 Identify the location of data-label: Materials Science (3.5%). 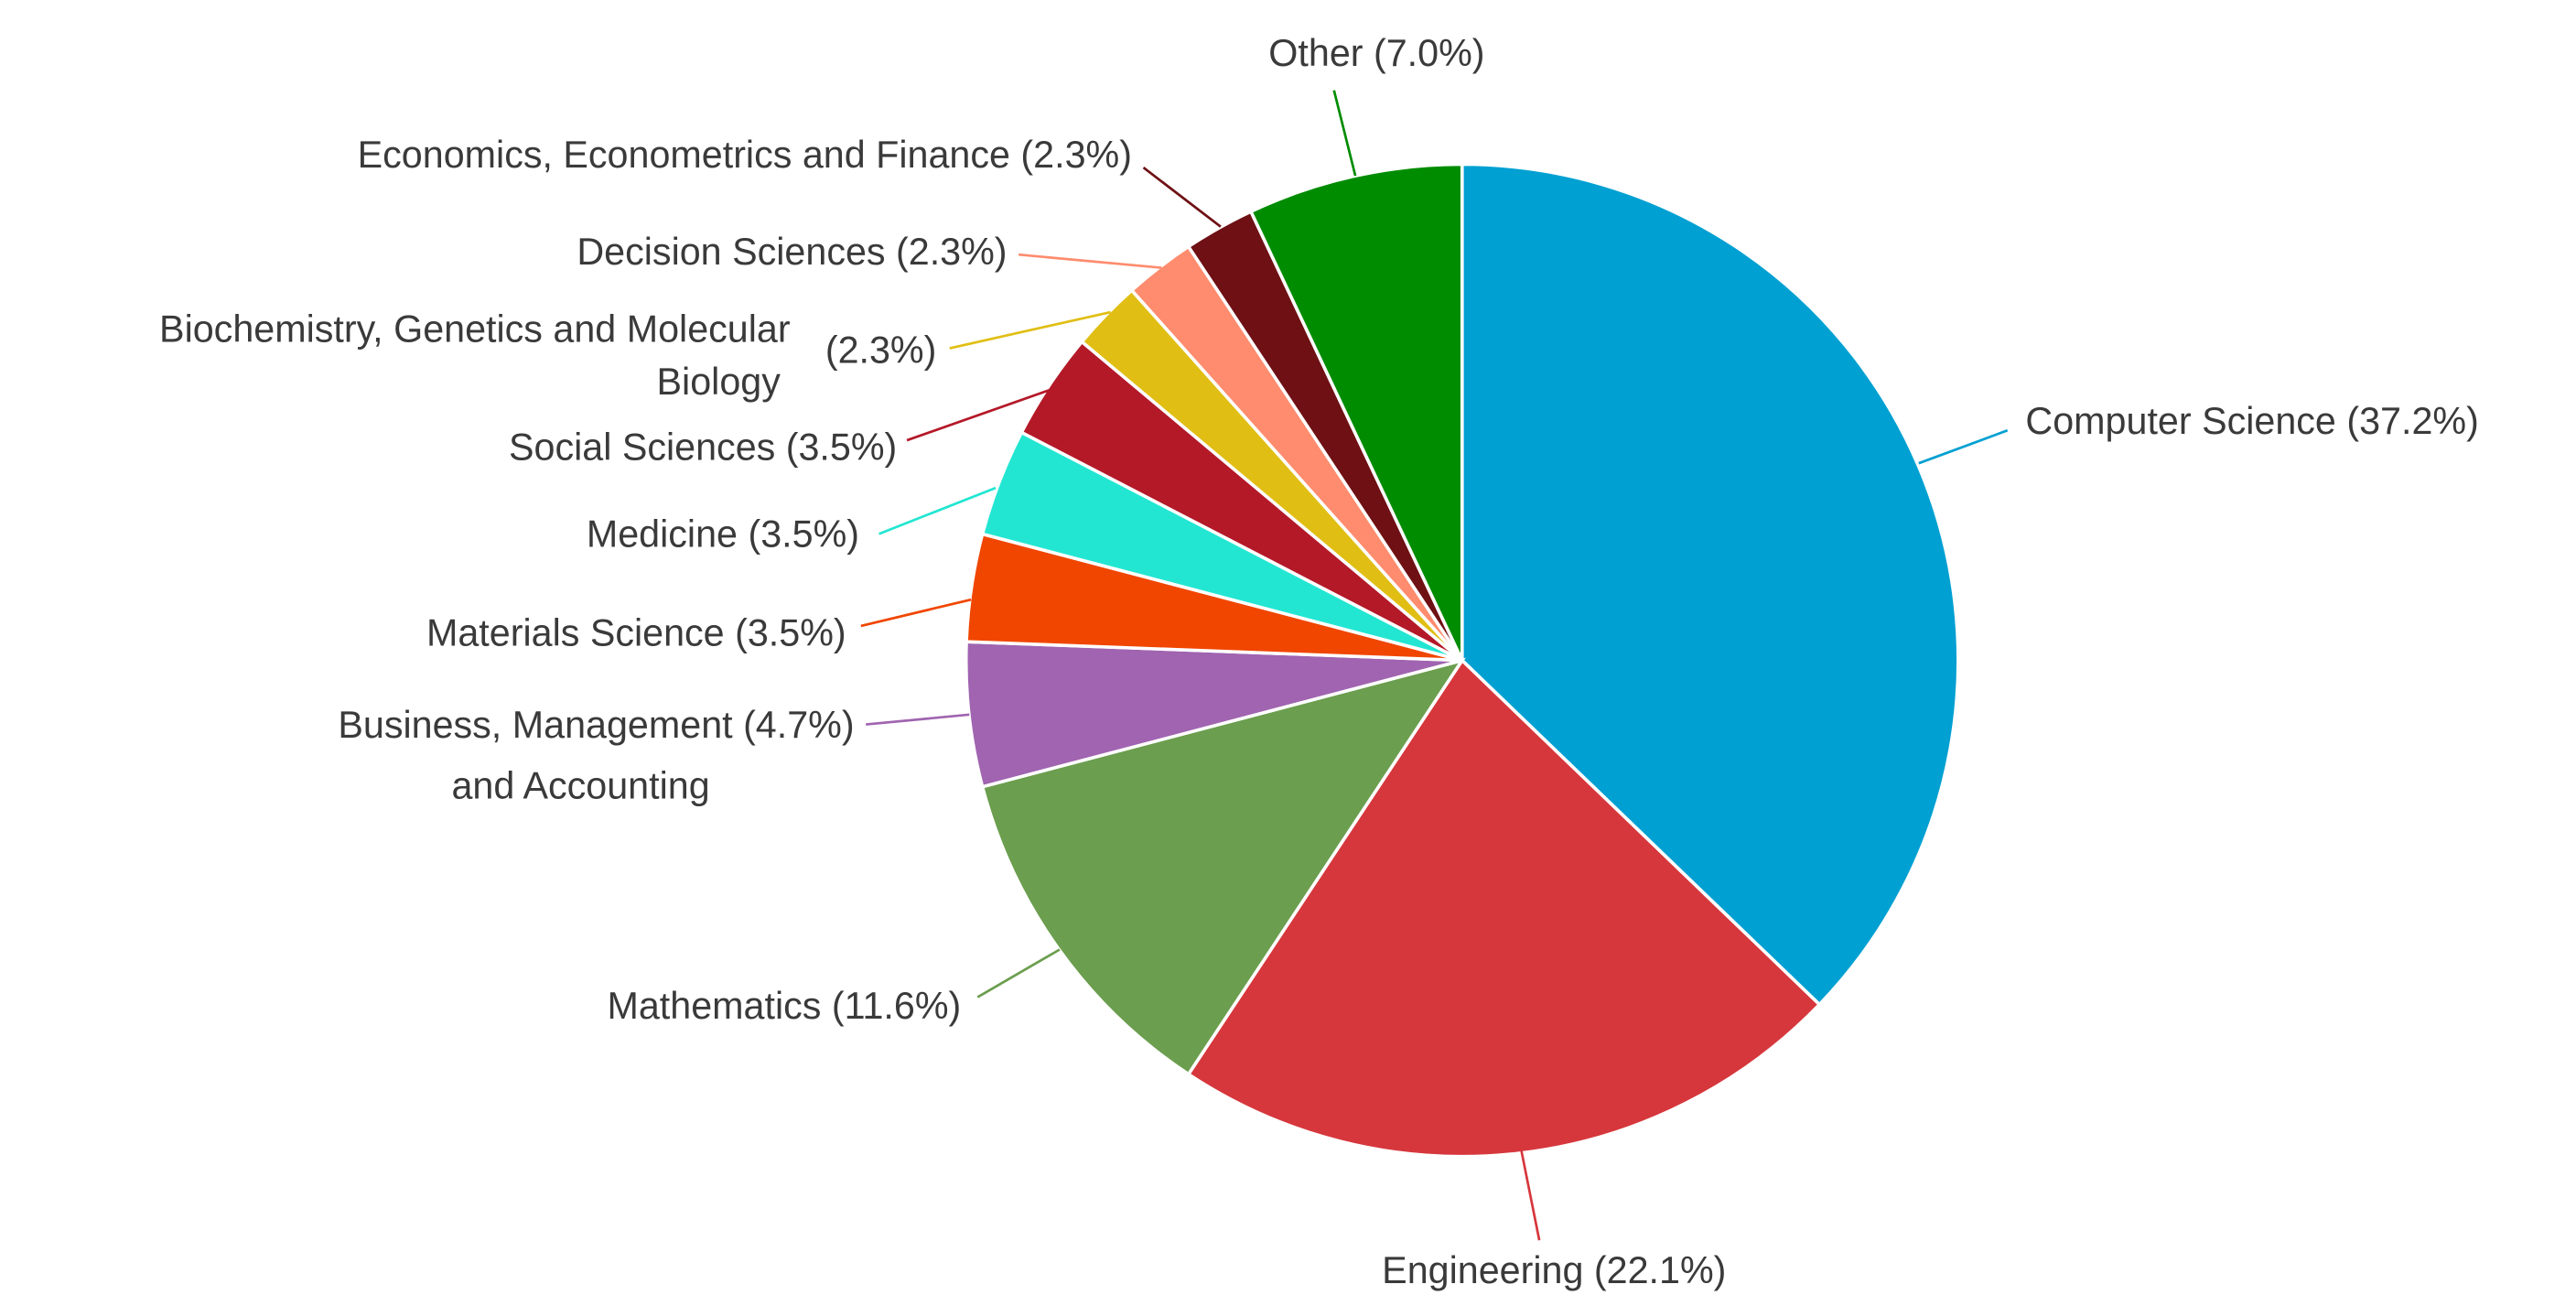
(636, 632).